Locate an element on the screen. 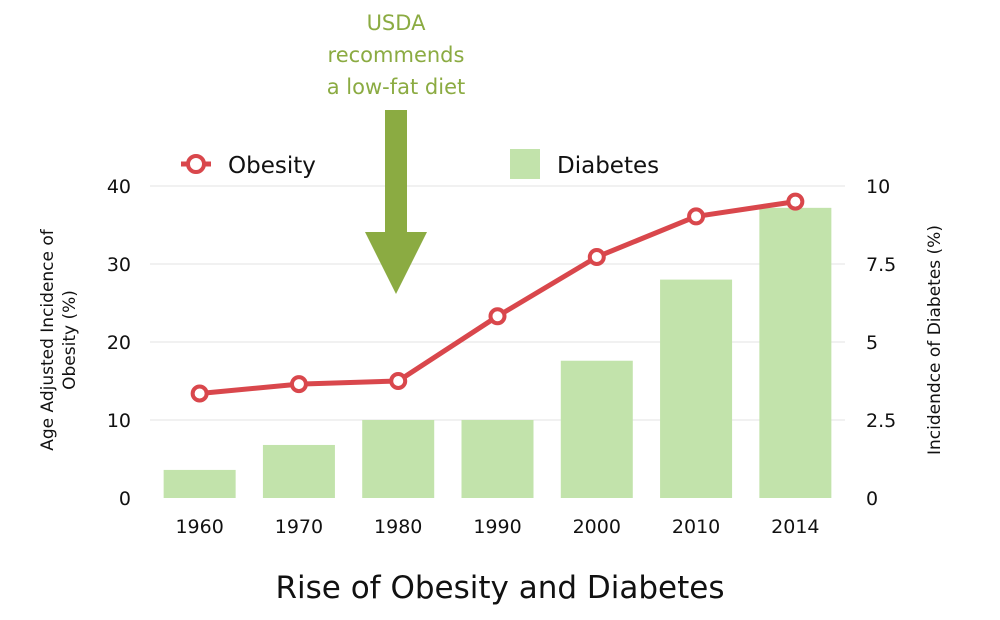 The width and height of the screenshot is (1000, 620). legend-diabetes-label: Diabetes is located at coordinates (608, 166).